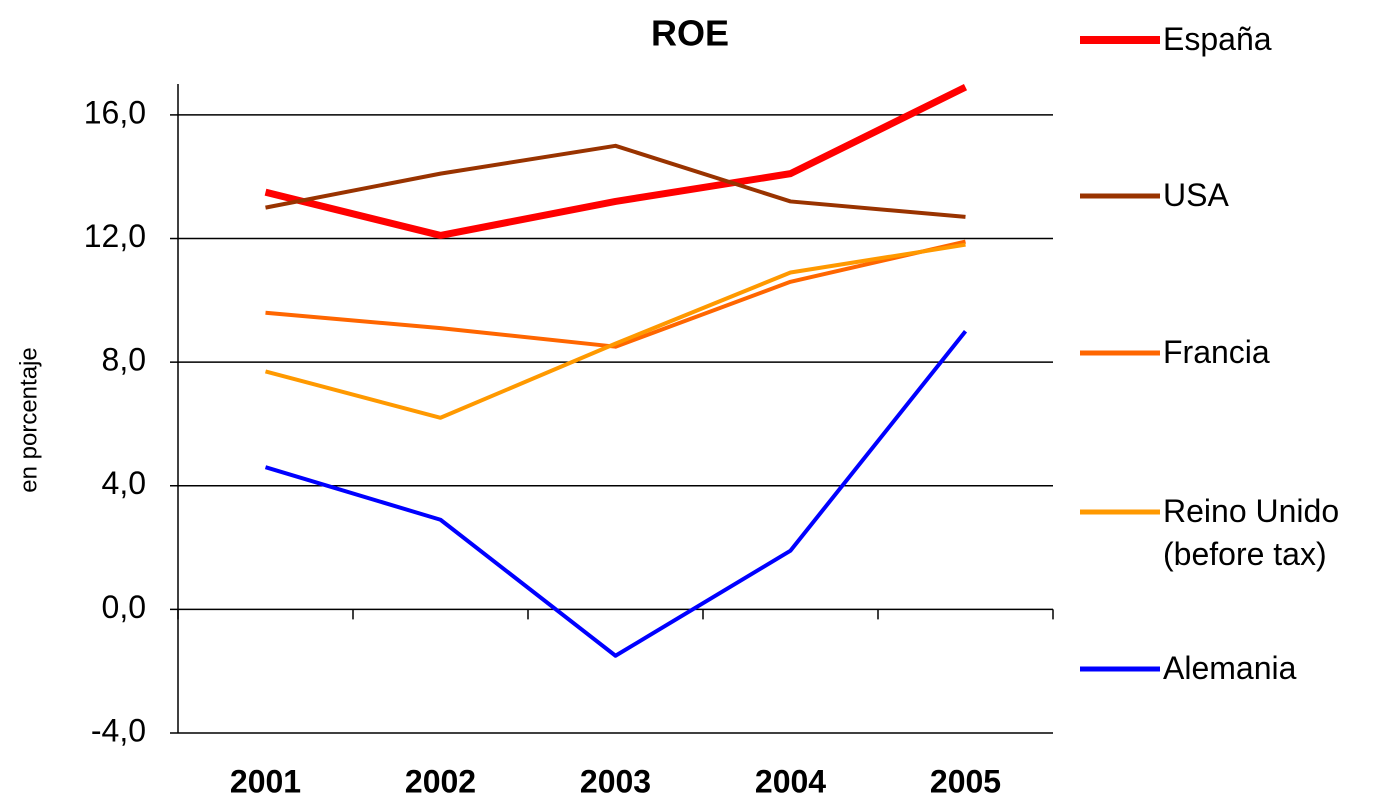  I want to click on y-tick-label: 4,0, so click(124, 483).